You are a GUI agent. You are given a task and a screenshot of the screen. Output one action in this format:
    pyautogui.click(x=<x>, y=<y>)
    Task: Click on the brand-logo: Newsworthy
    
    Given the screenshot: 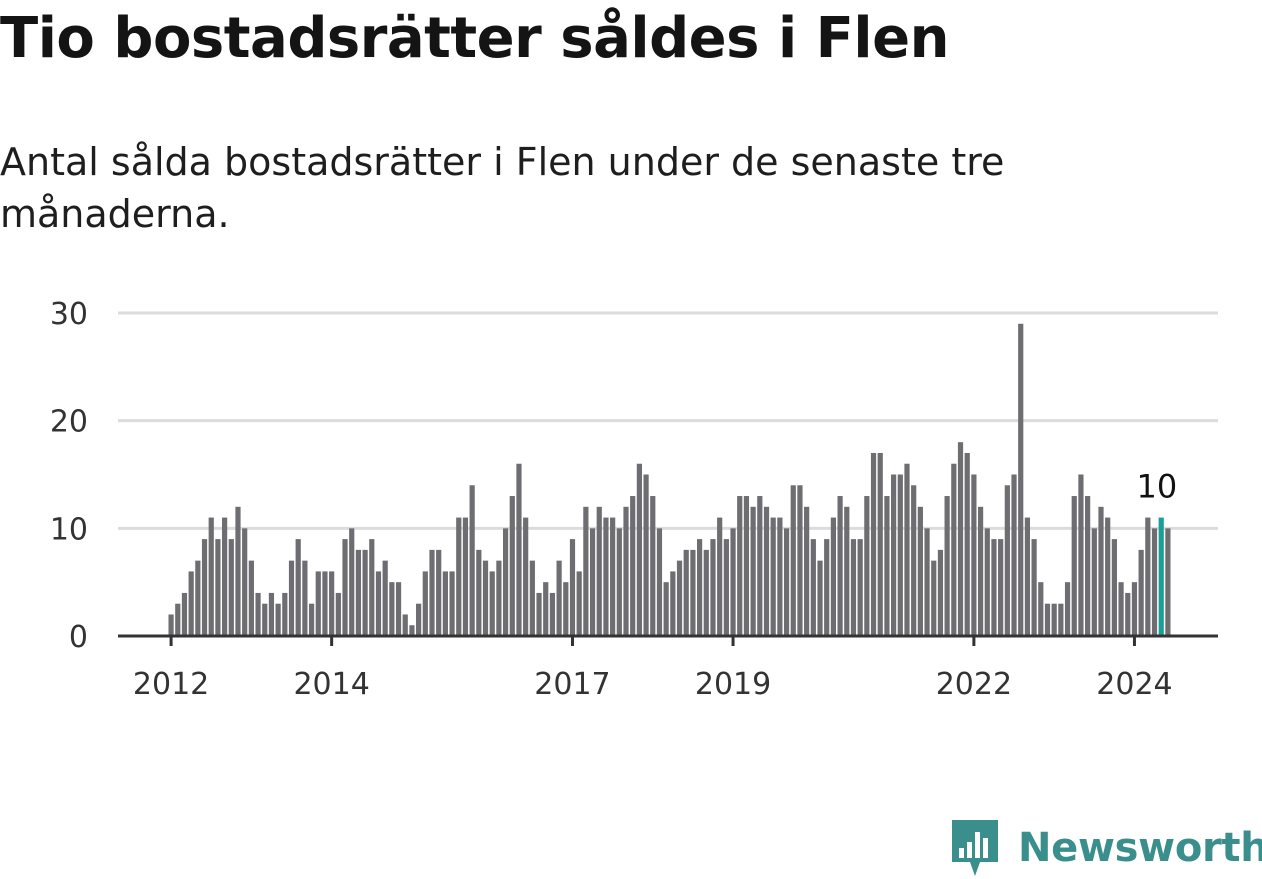 What is the action you would take?
    pyautogui.click(x=1106, y=848)
    